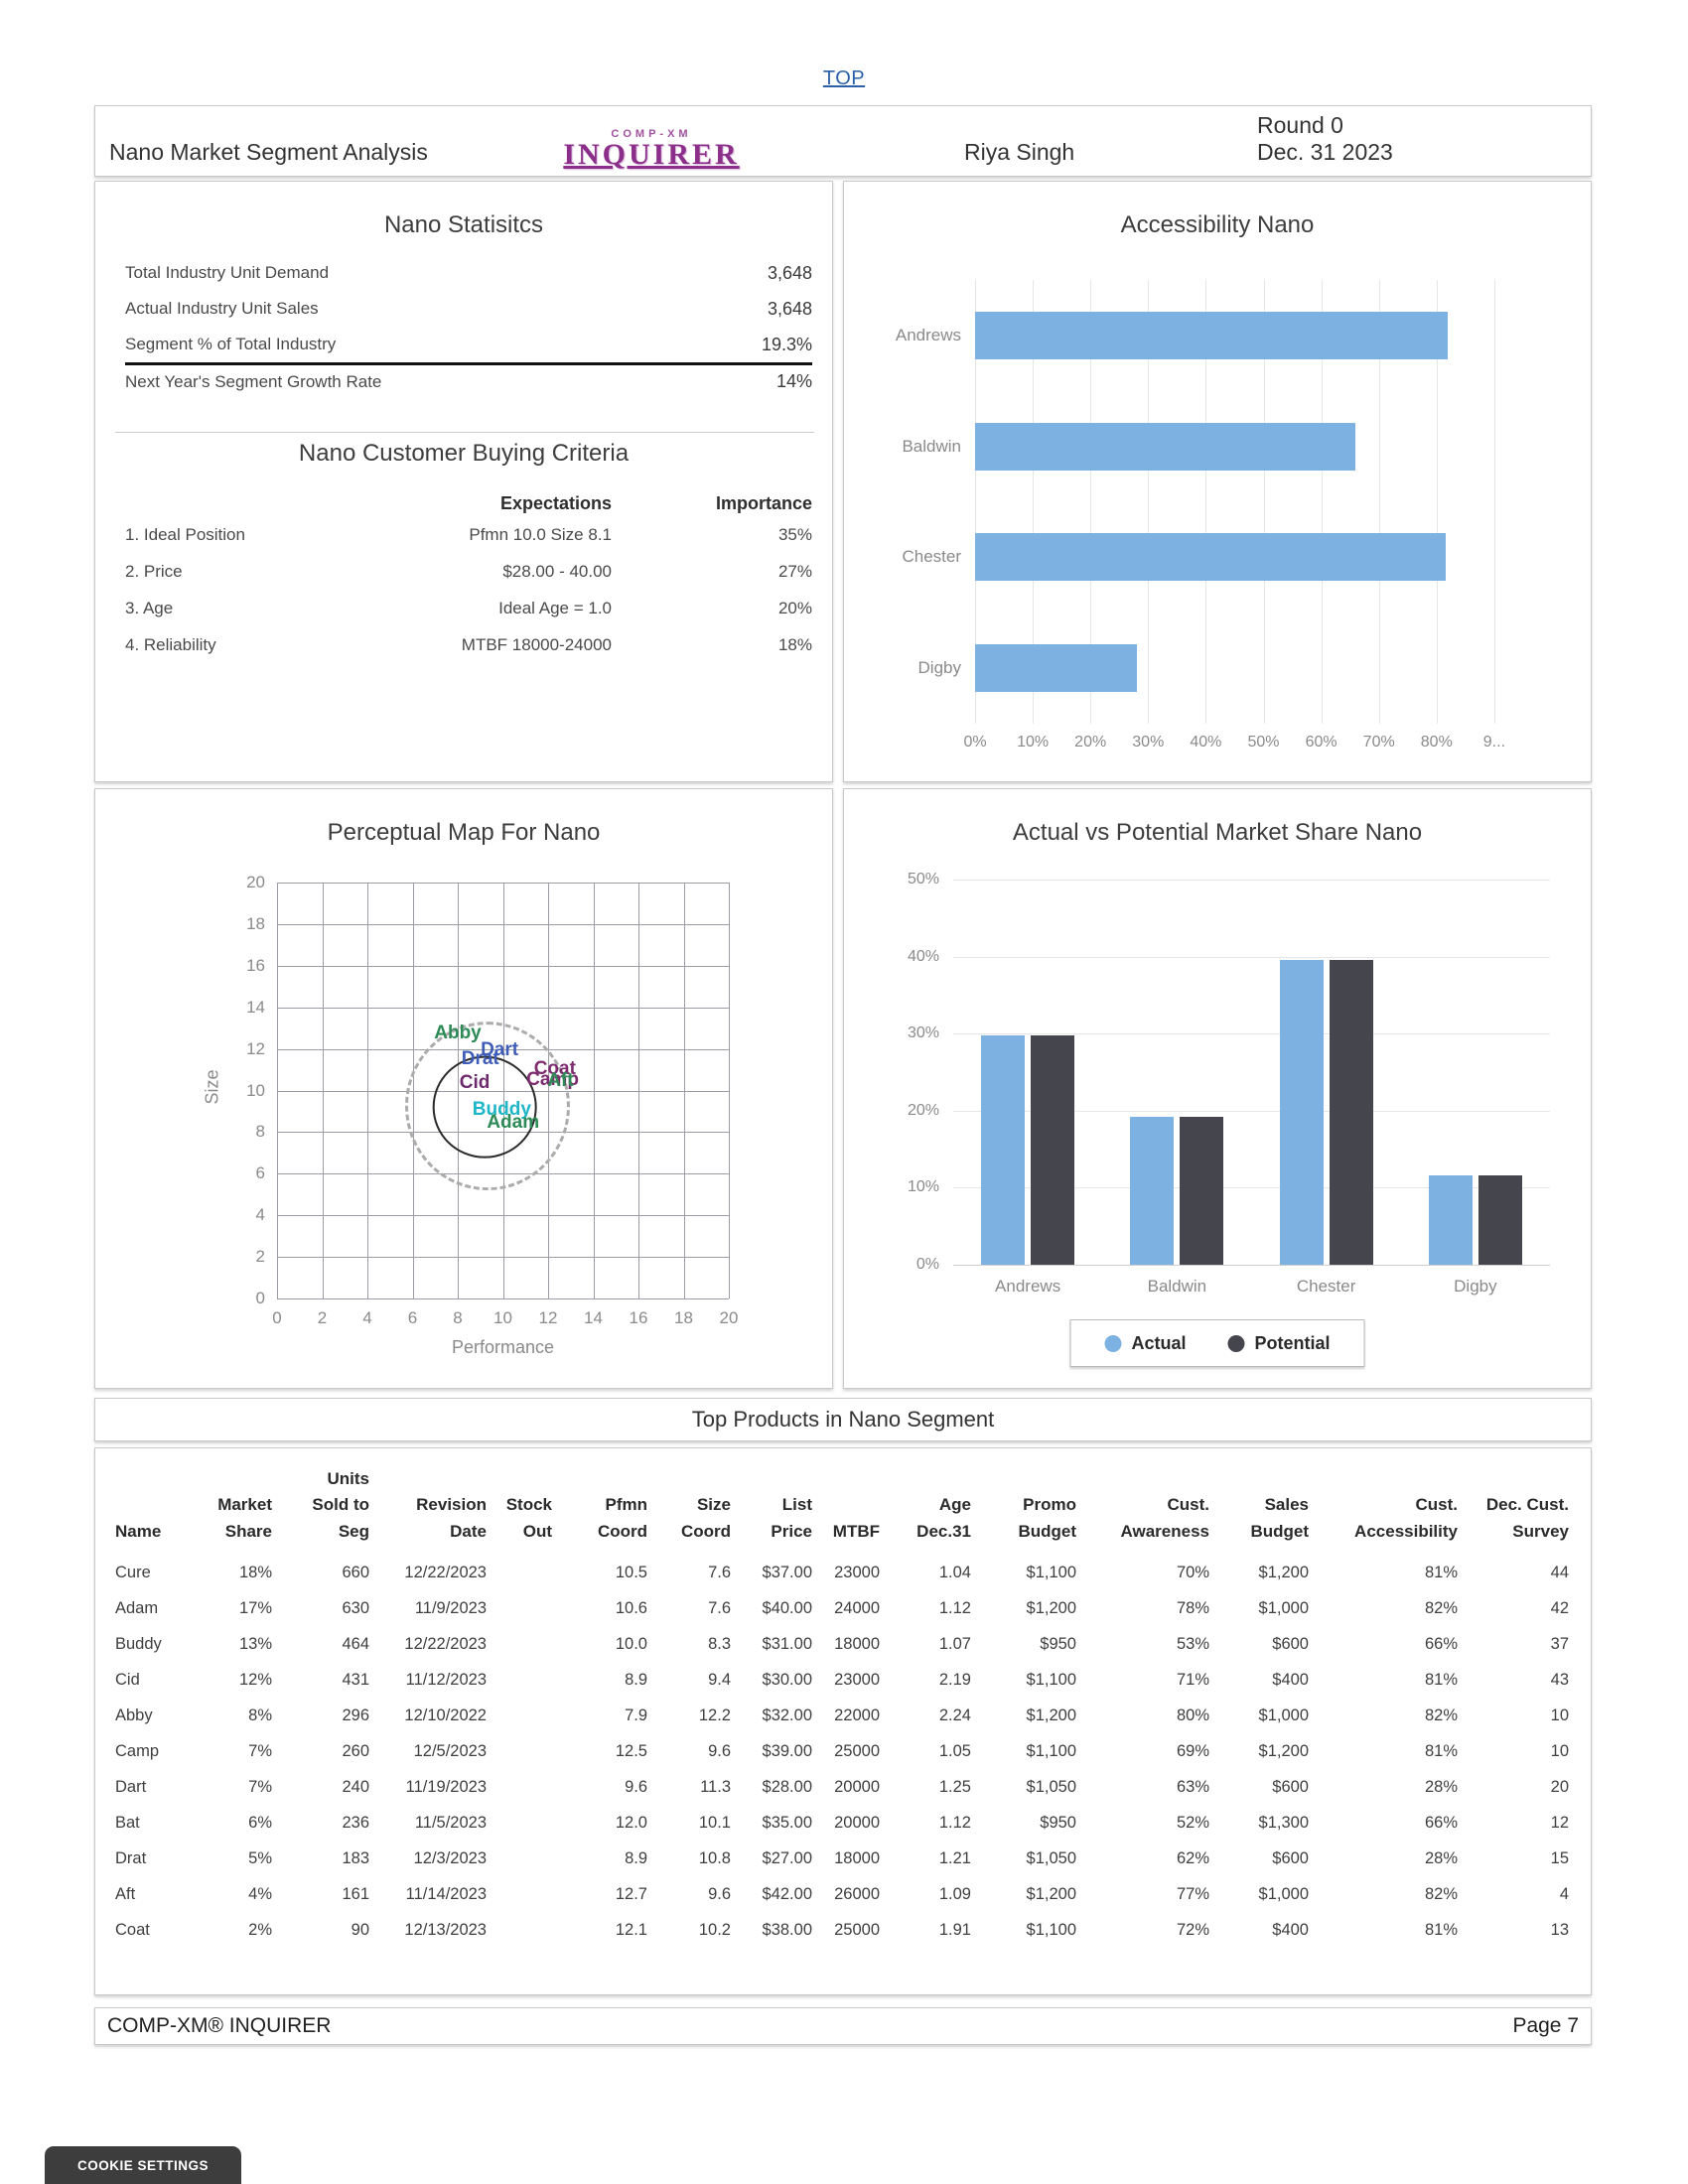  I want to click on product-value-cell: 20000, so click(857, 1786).